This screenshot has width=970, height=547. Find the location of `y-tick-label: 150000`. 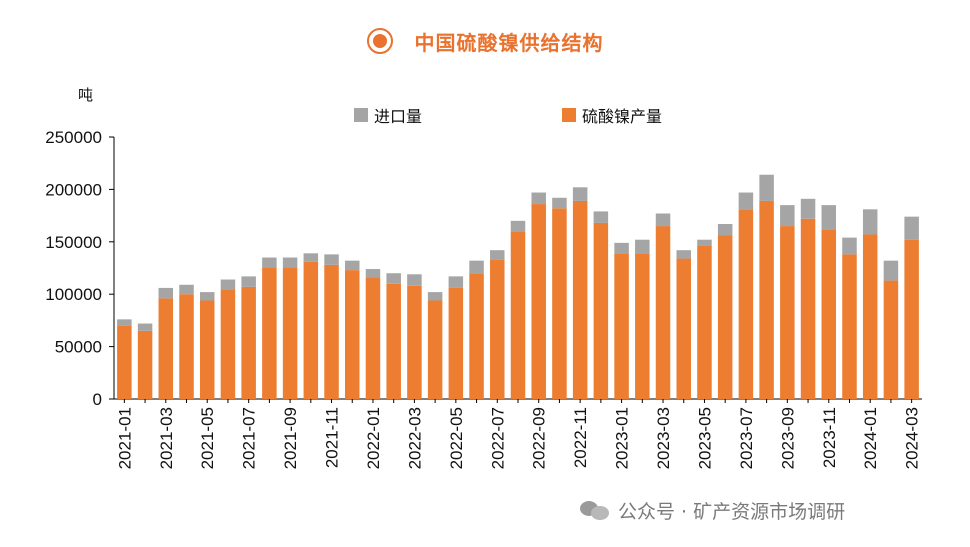

y-tick-label: 150000 is located at coordinates (73, 242).